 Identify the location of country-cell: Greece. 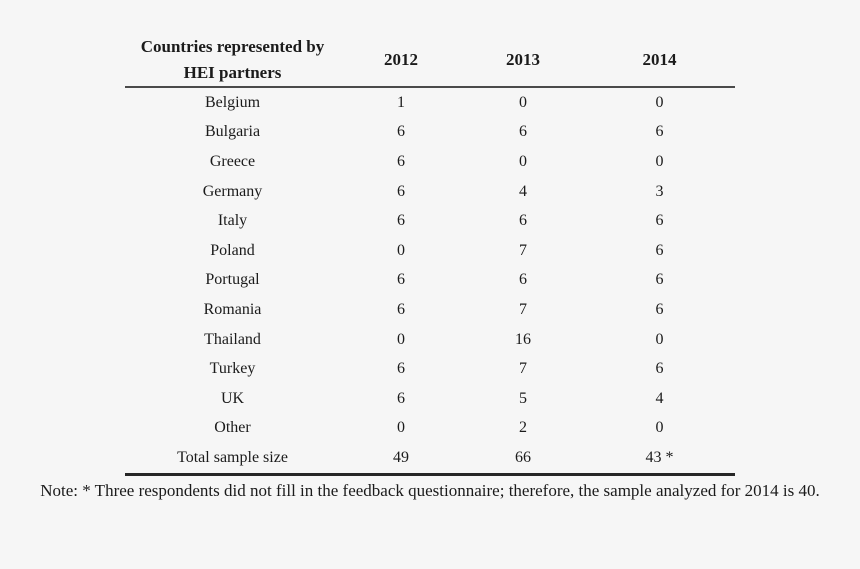
(232, 161).